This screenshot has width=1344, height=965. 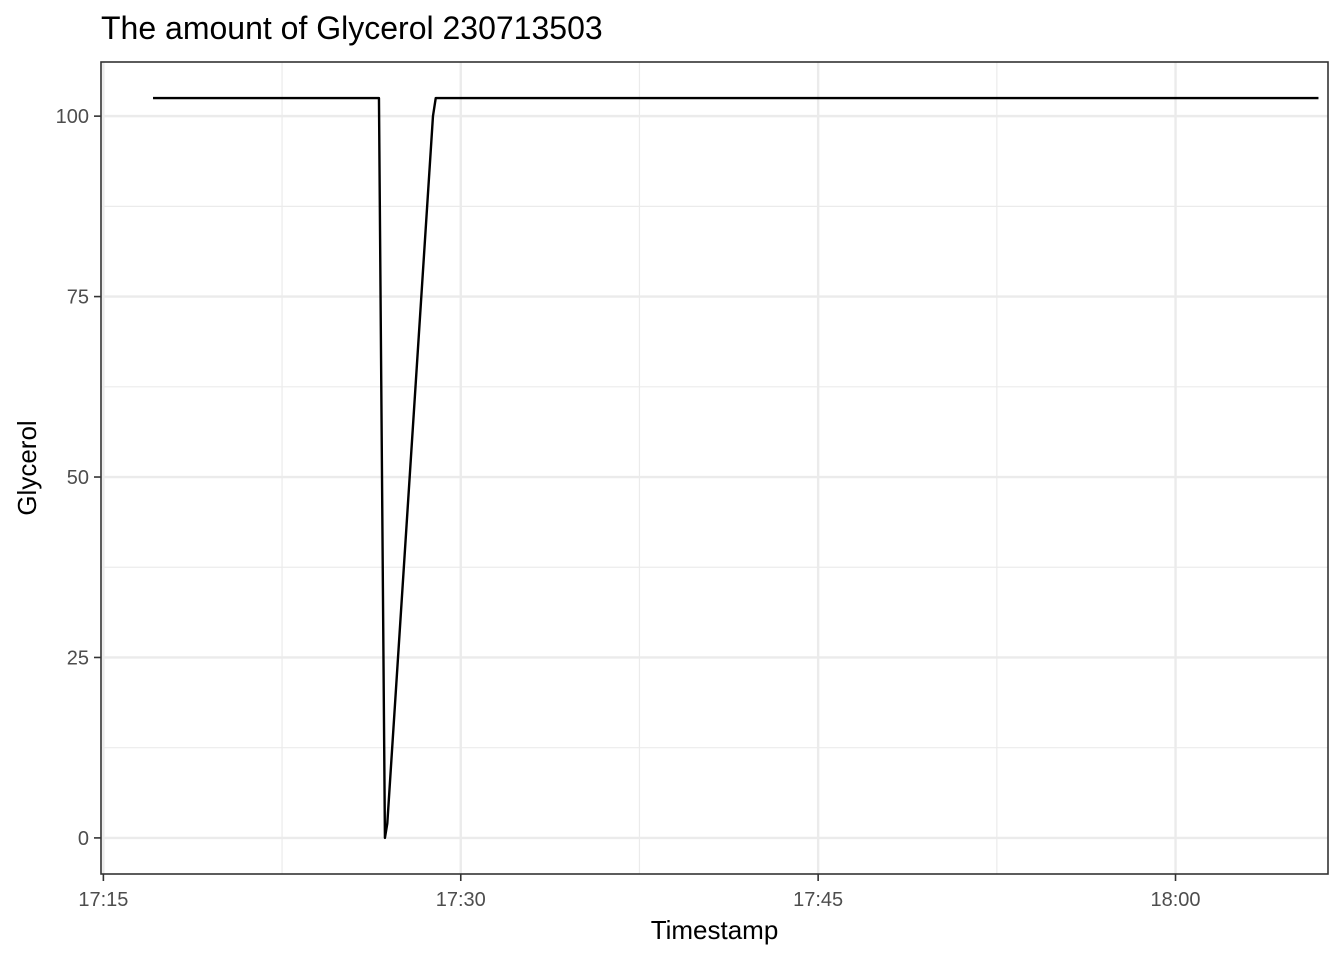 I want to click on chart-title: The amount of Glycerol 230713503, so click(x=352, y=28).